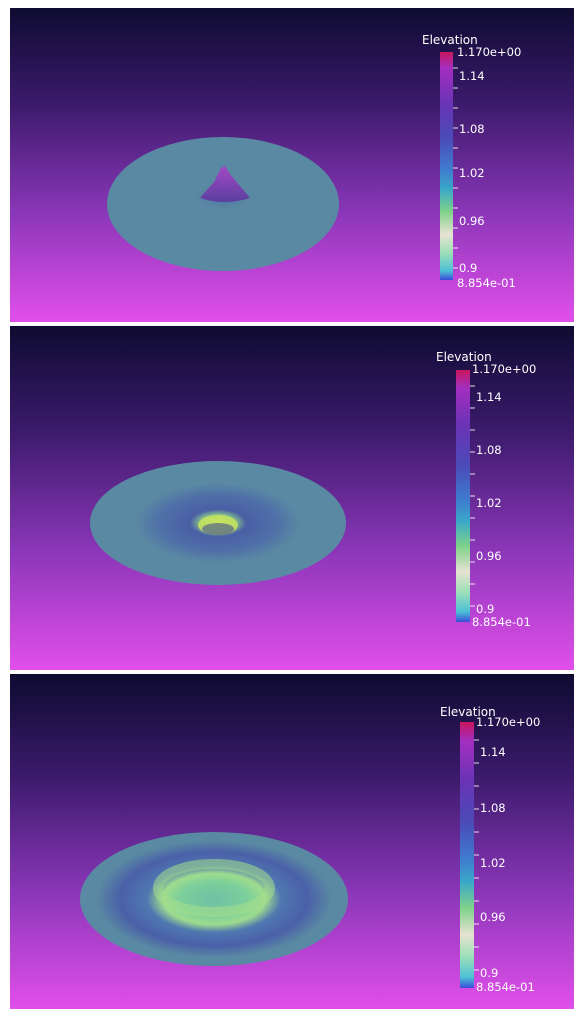 Image resolution: width=576 pixels, height=1009 pixels. Describe the element at coordinates (214, 888) in the screenshot. I see `ripple-ring` at that location.